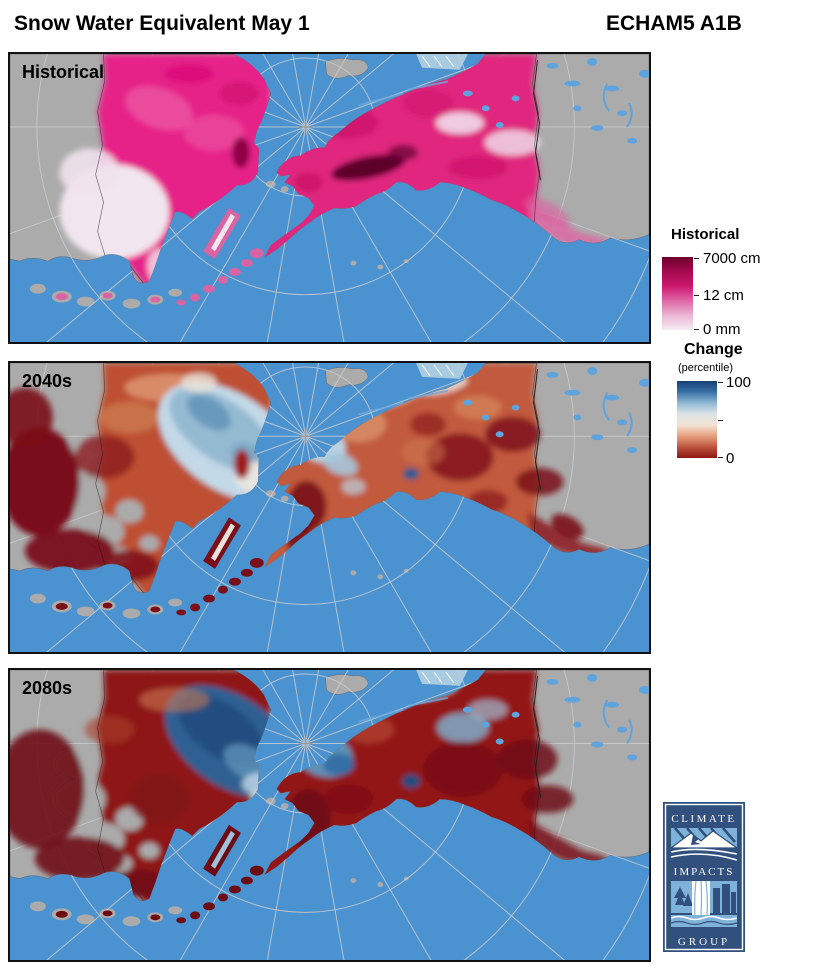 The image size is (830, 970). Describe the element at coordinates (63, 72) in the screenshot. I see `panel-label-historical: Historical` at that location.